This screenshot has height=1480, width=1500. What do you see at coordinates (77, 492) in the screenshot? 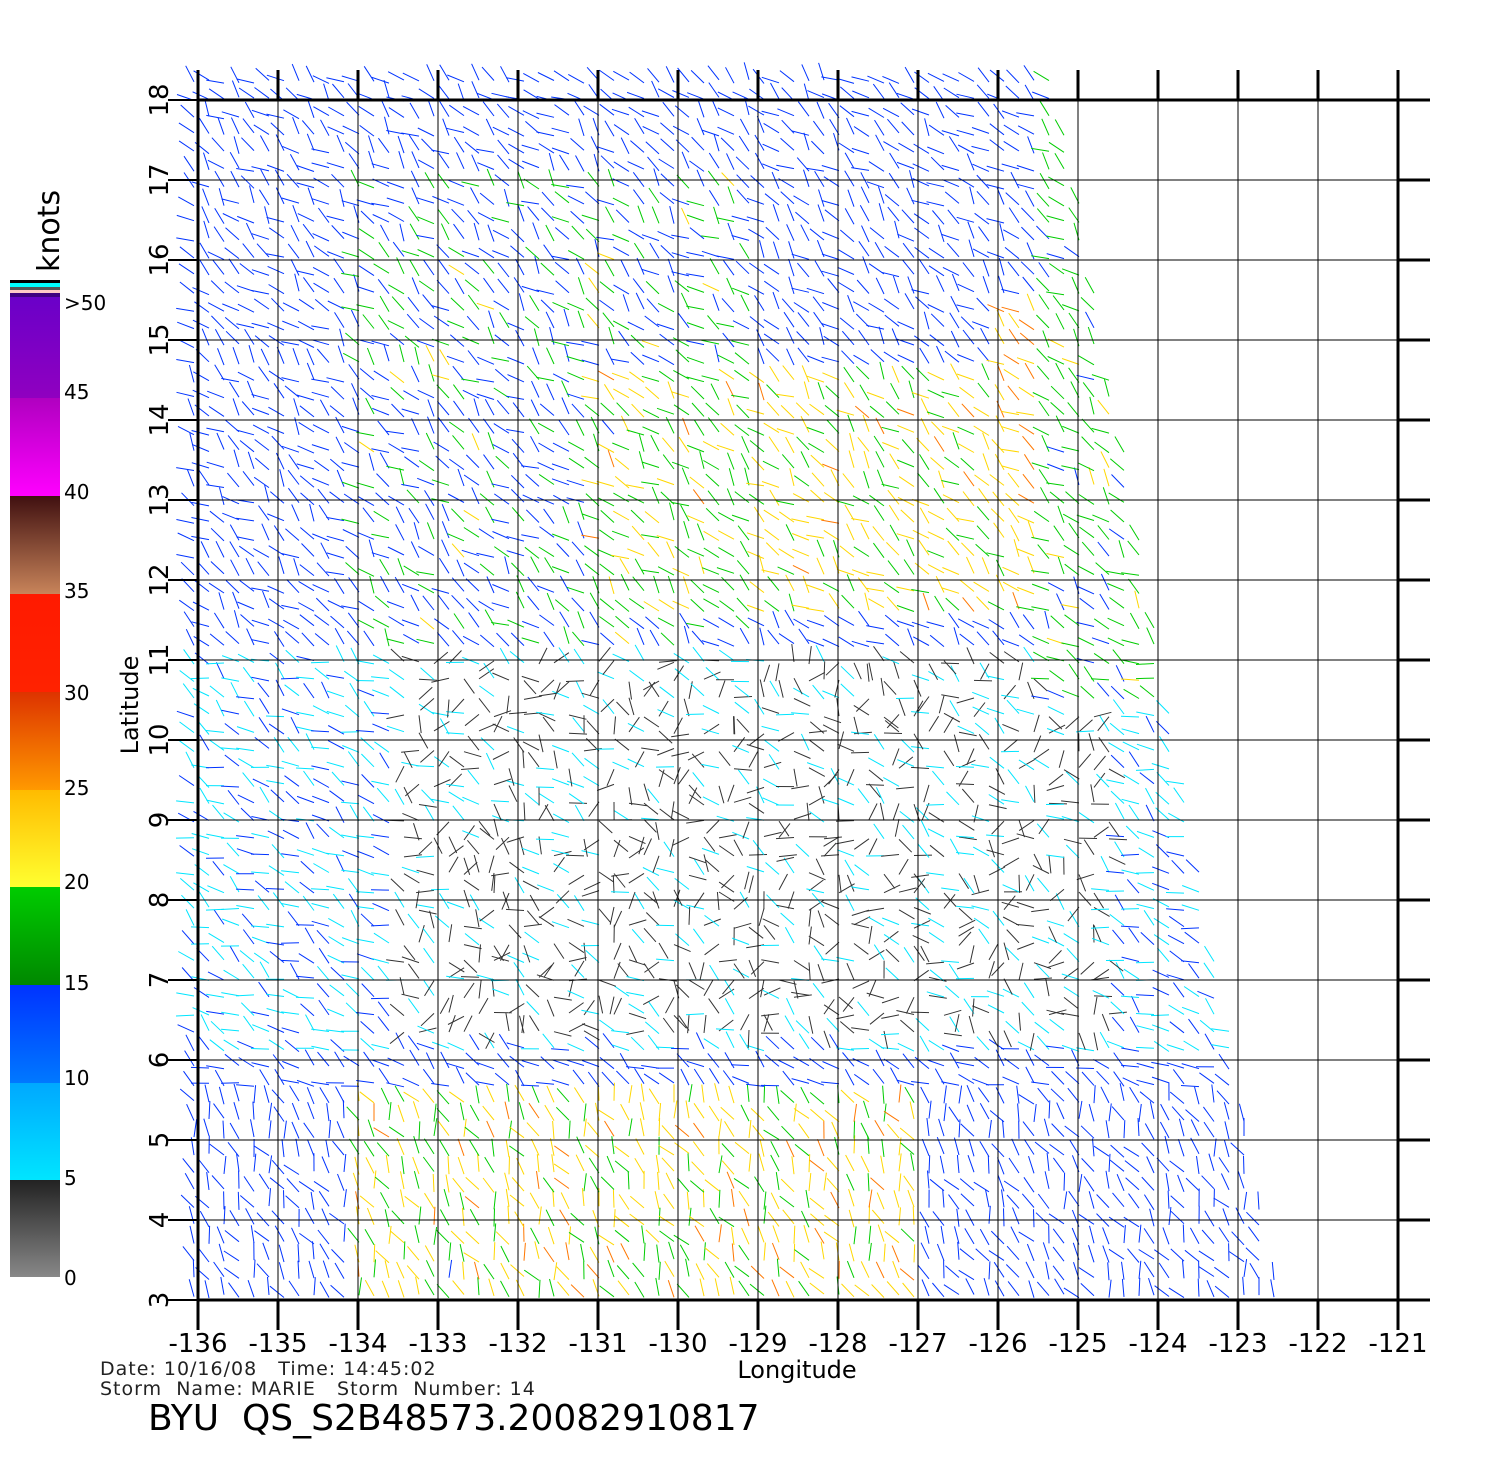
I see `colorbar-label: 40` at bounding box center [77, 492].